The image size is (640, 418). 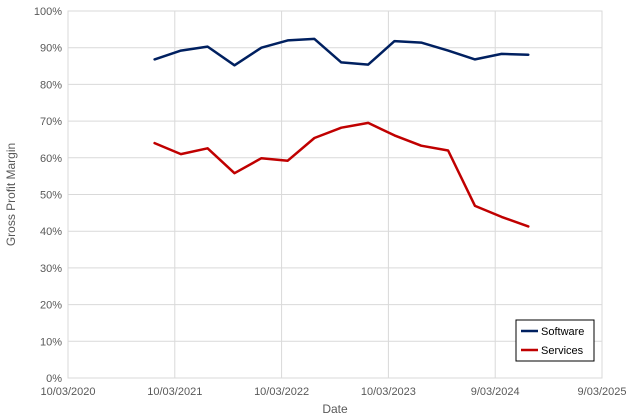 I want to click on legend-box, so click(x=555, y=340).